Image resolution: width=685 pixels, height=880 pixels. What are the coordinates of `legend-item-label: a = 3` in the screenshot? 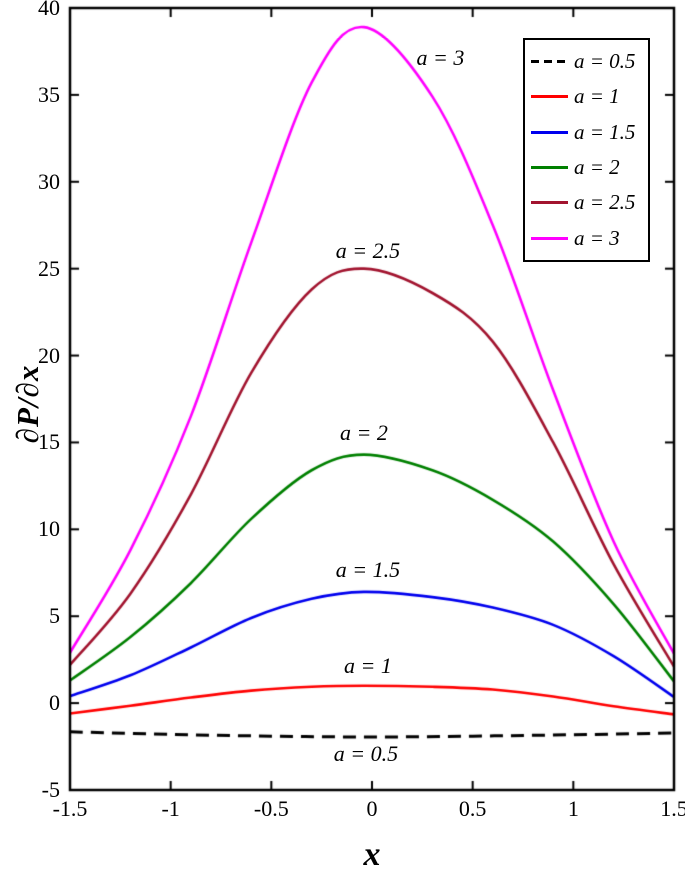 It's located at (597, 237).